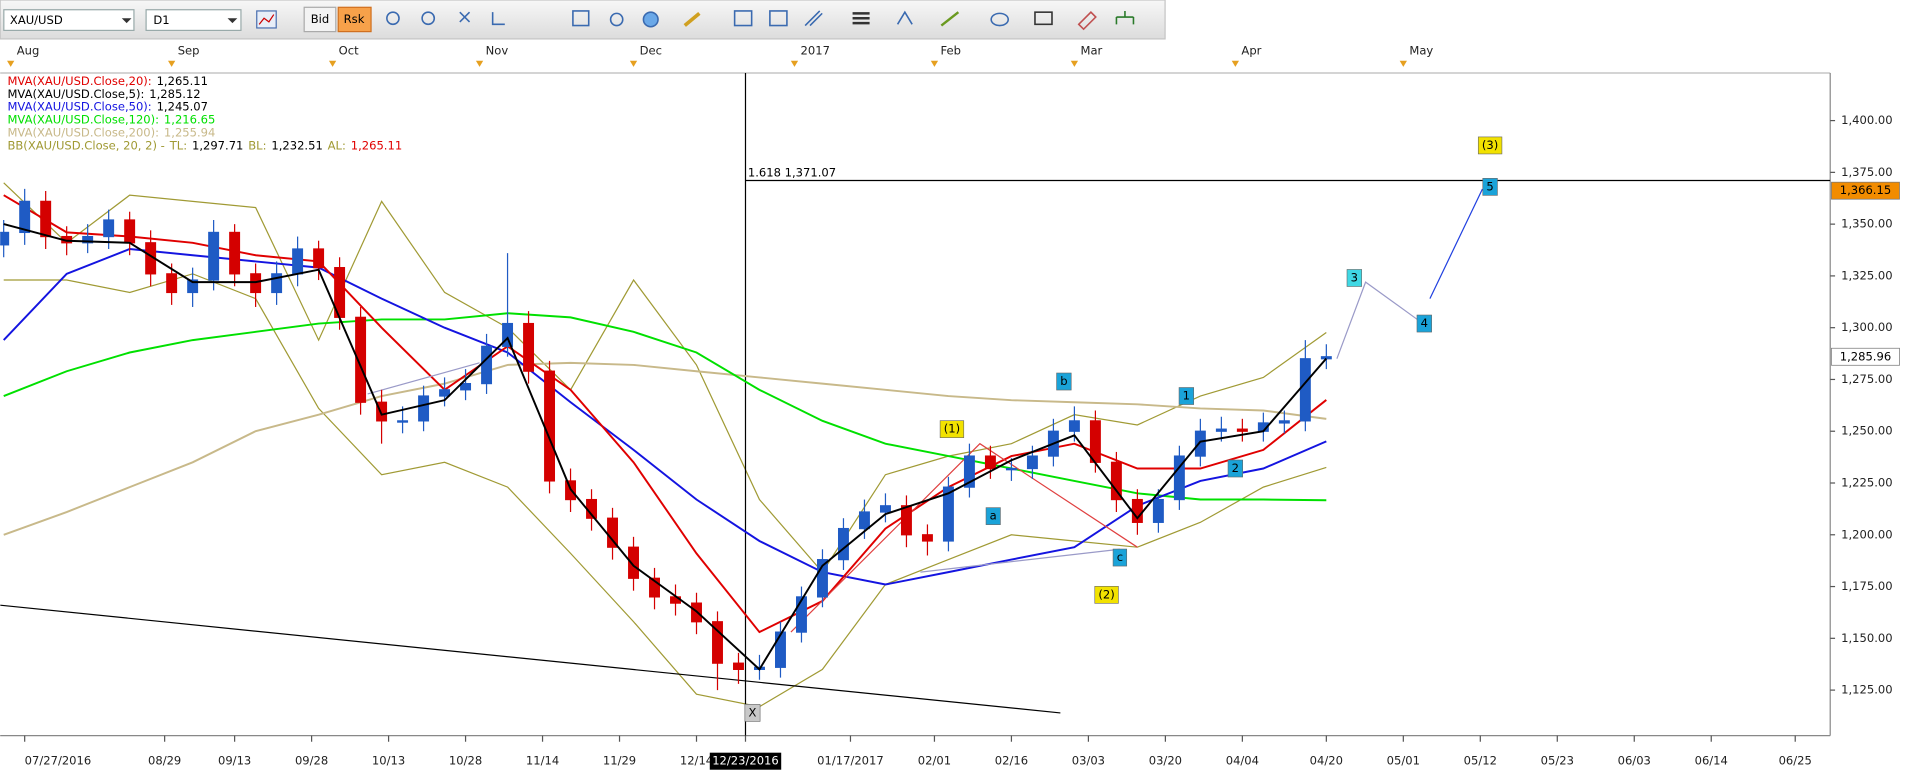 The image size is (1907, 777). I want to click on wave-label: 3, so click(1354, 277).